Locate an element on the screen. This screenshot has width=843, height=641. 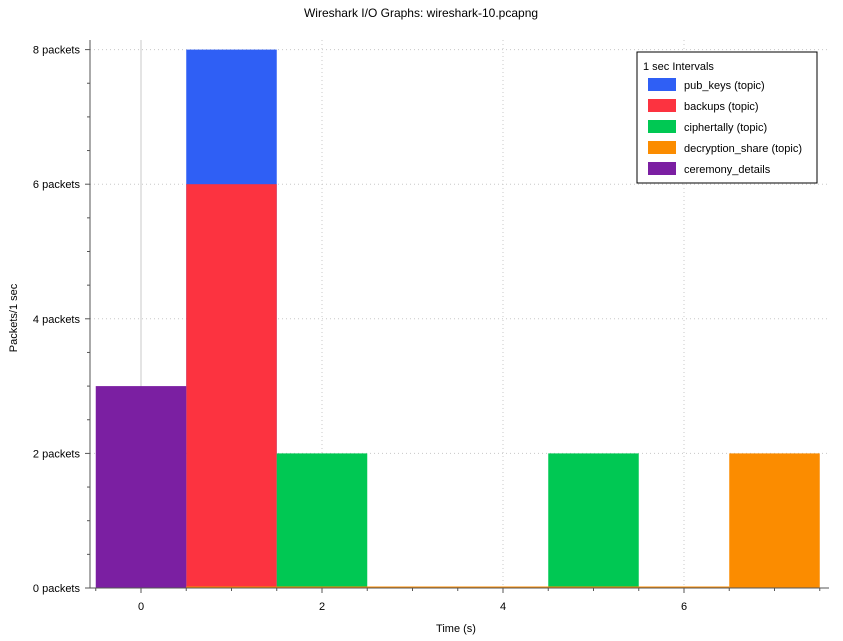
legend-item-label: decryption_share (topic) is located at coordinates (743, 149).